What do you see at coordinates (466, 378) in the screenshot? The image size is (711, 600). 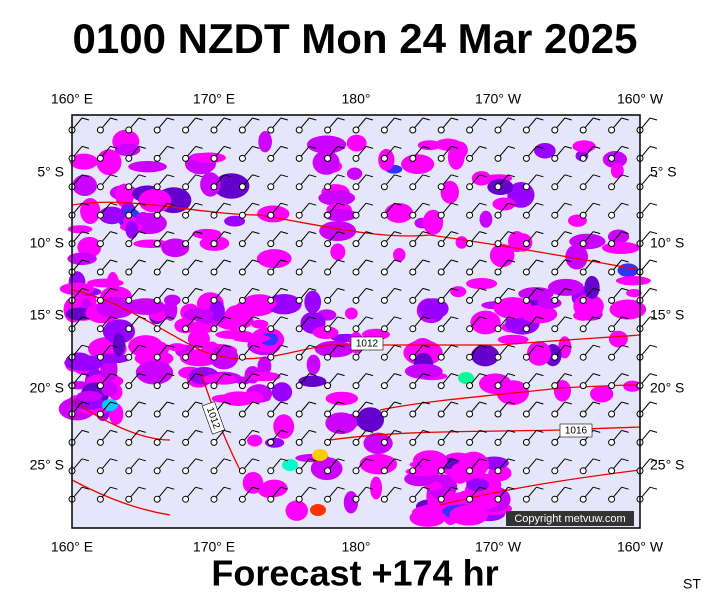 I see `precip-core` at bounding box center [466, 378].